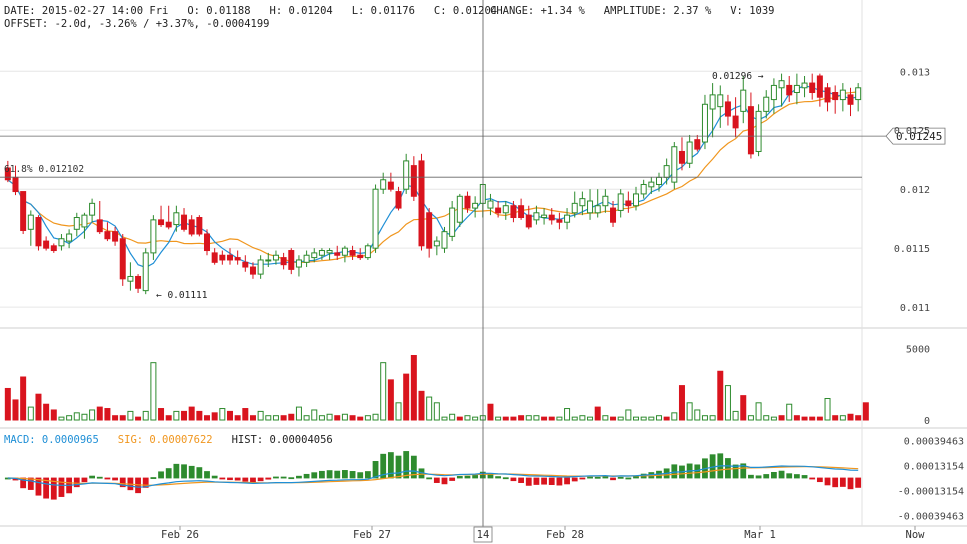 This screenshot has width=967, height=544. What do you see at coordinates (433, 476) in the screenshot?
I see `macd-line` at bounding box center [433, 476].